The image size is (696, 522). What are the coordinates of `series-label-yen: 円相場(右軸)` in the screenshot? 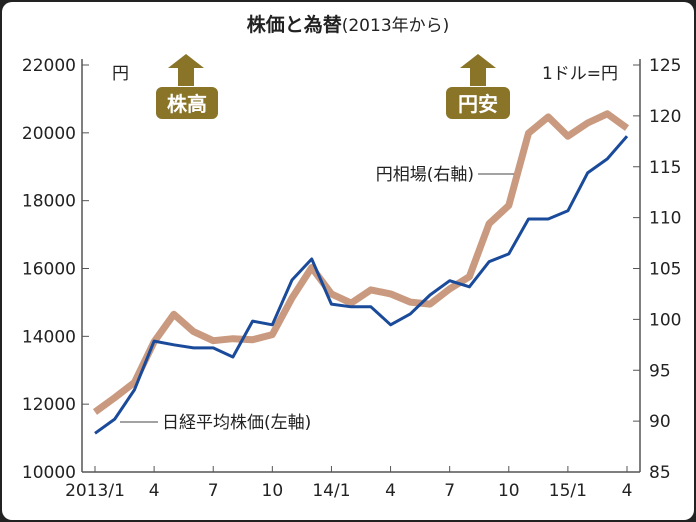 It's located at (425, 175).